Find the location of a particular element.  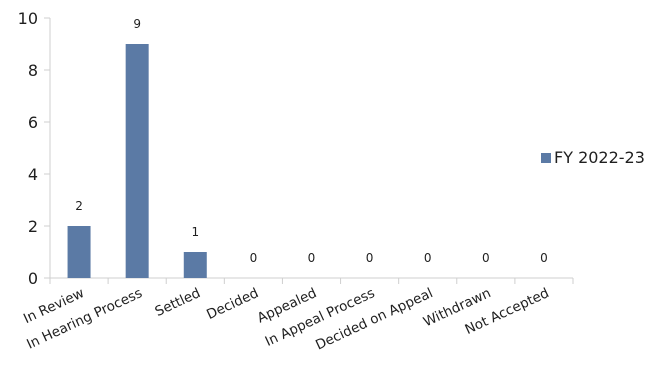

legend-swatch is located at coordinates (546, 158).